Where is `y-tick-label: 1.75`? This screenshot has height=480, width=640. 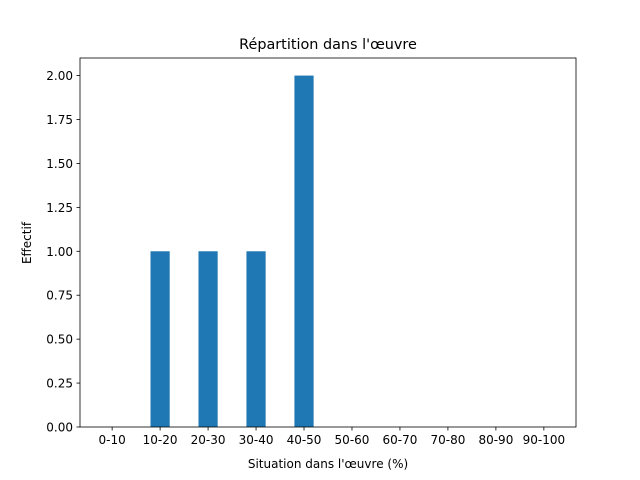
y-tick-label: 1.75 is located at coordinates (59, 120).